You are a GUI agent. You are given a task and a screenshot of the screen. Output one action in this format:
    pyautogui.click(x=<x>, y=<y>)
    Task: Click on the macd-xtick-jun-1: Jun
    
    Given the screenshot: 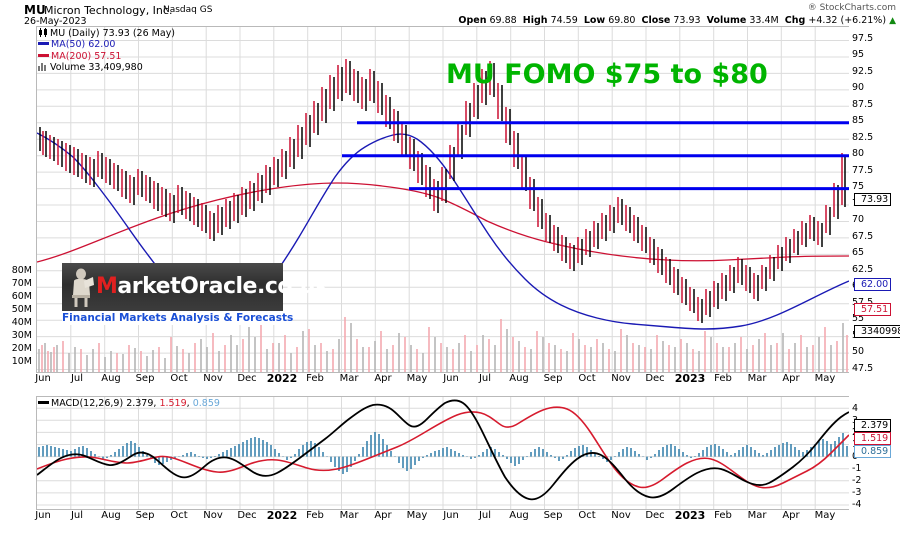 What is the action you would take?
    pyautogui.click(x=43, y=515)
    